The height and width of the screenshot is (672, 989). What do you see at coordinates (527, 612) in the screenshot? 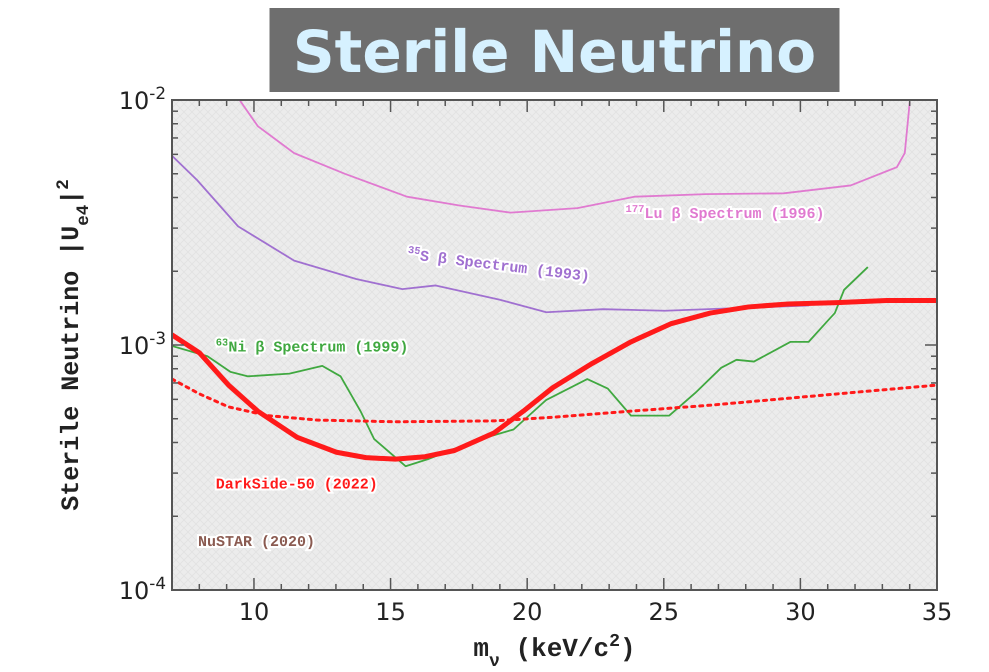
I see `x-tick-label: 20` at bounding box center [527, 612].